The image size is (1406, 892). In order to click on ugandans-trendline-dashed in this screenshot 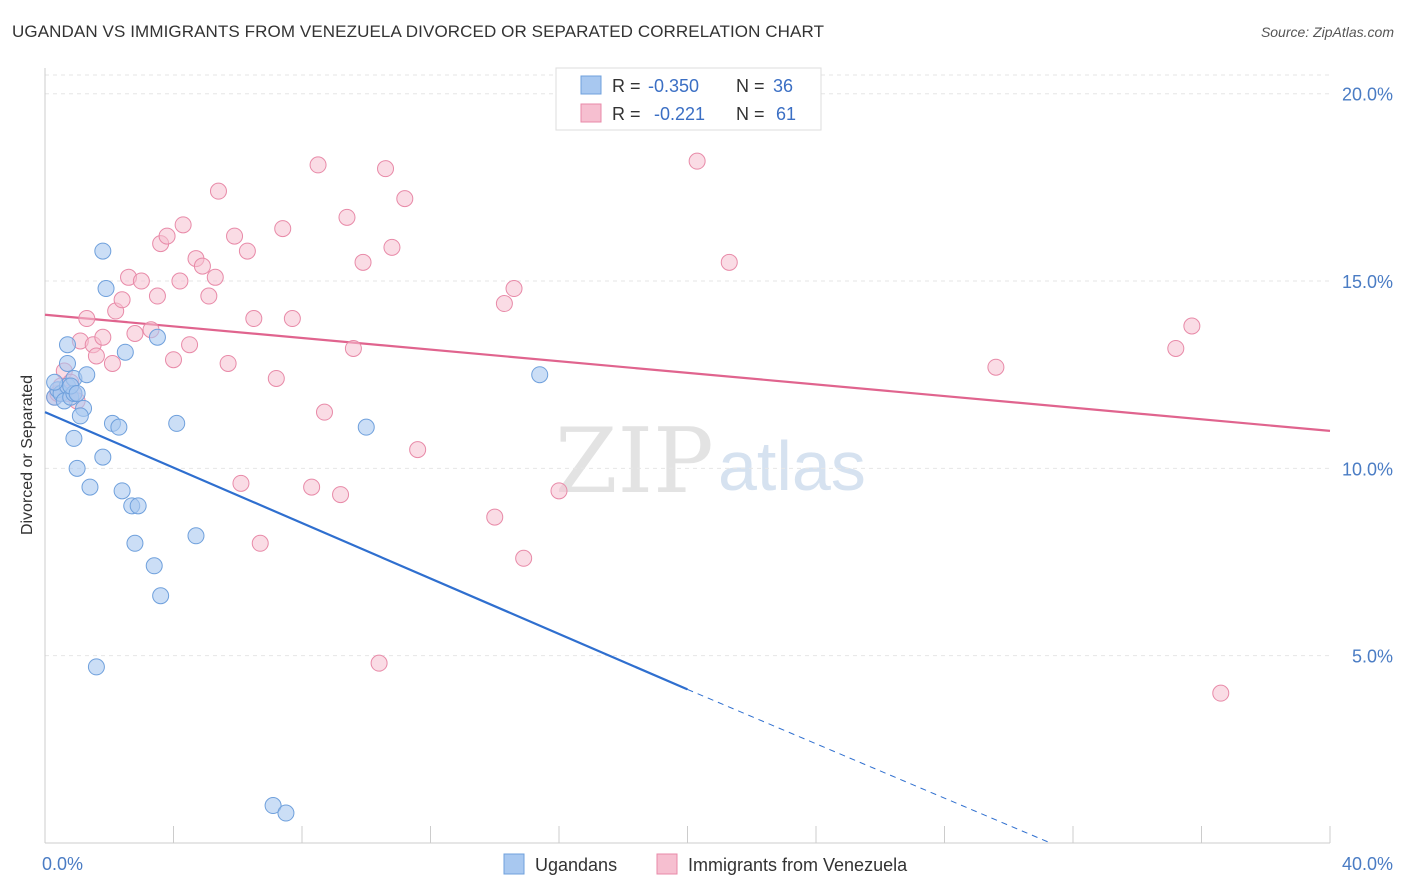, I will do `click(869, 766)`.